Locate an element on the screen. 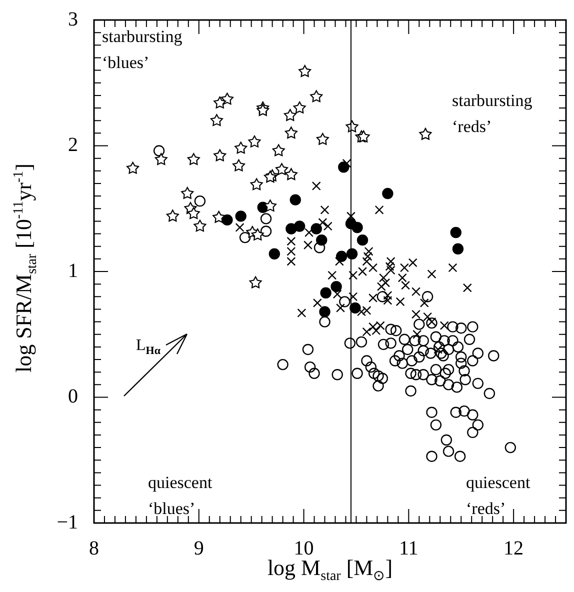 The width and height of the screenshot is (574, 592). y-tick-label: 1 is located at coordinates (73, 271).